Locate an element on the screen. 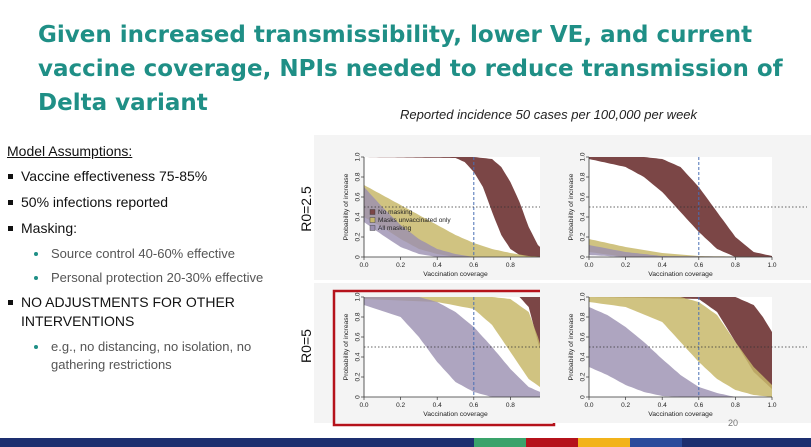 The width and height of the screenshot is (811, 447). column-label-natural-immunity-5: Natural immunity=5% is located at coordinates (452, 142).